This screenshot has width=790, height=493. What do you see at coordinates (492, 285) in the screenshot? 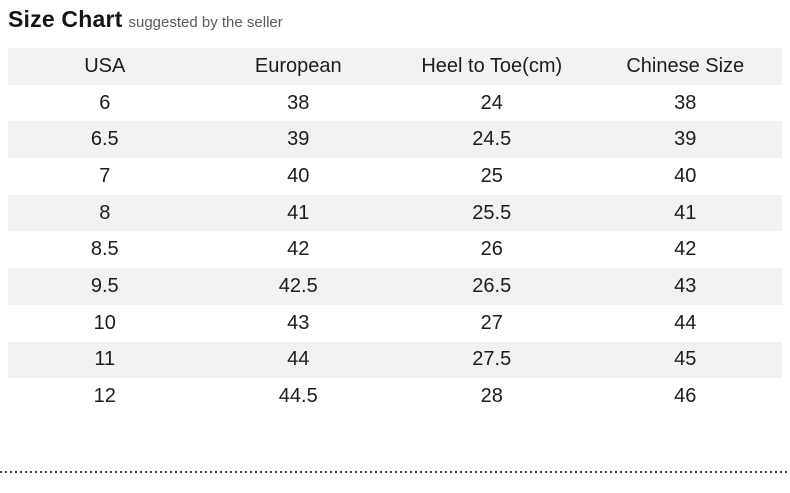
I see `table-cell: 26.5` at bounding box center [492, 285].